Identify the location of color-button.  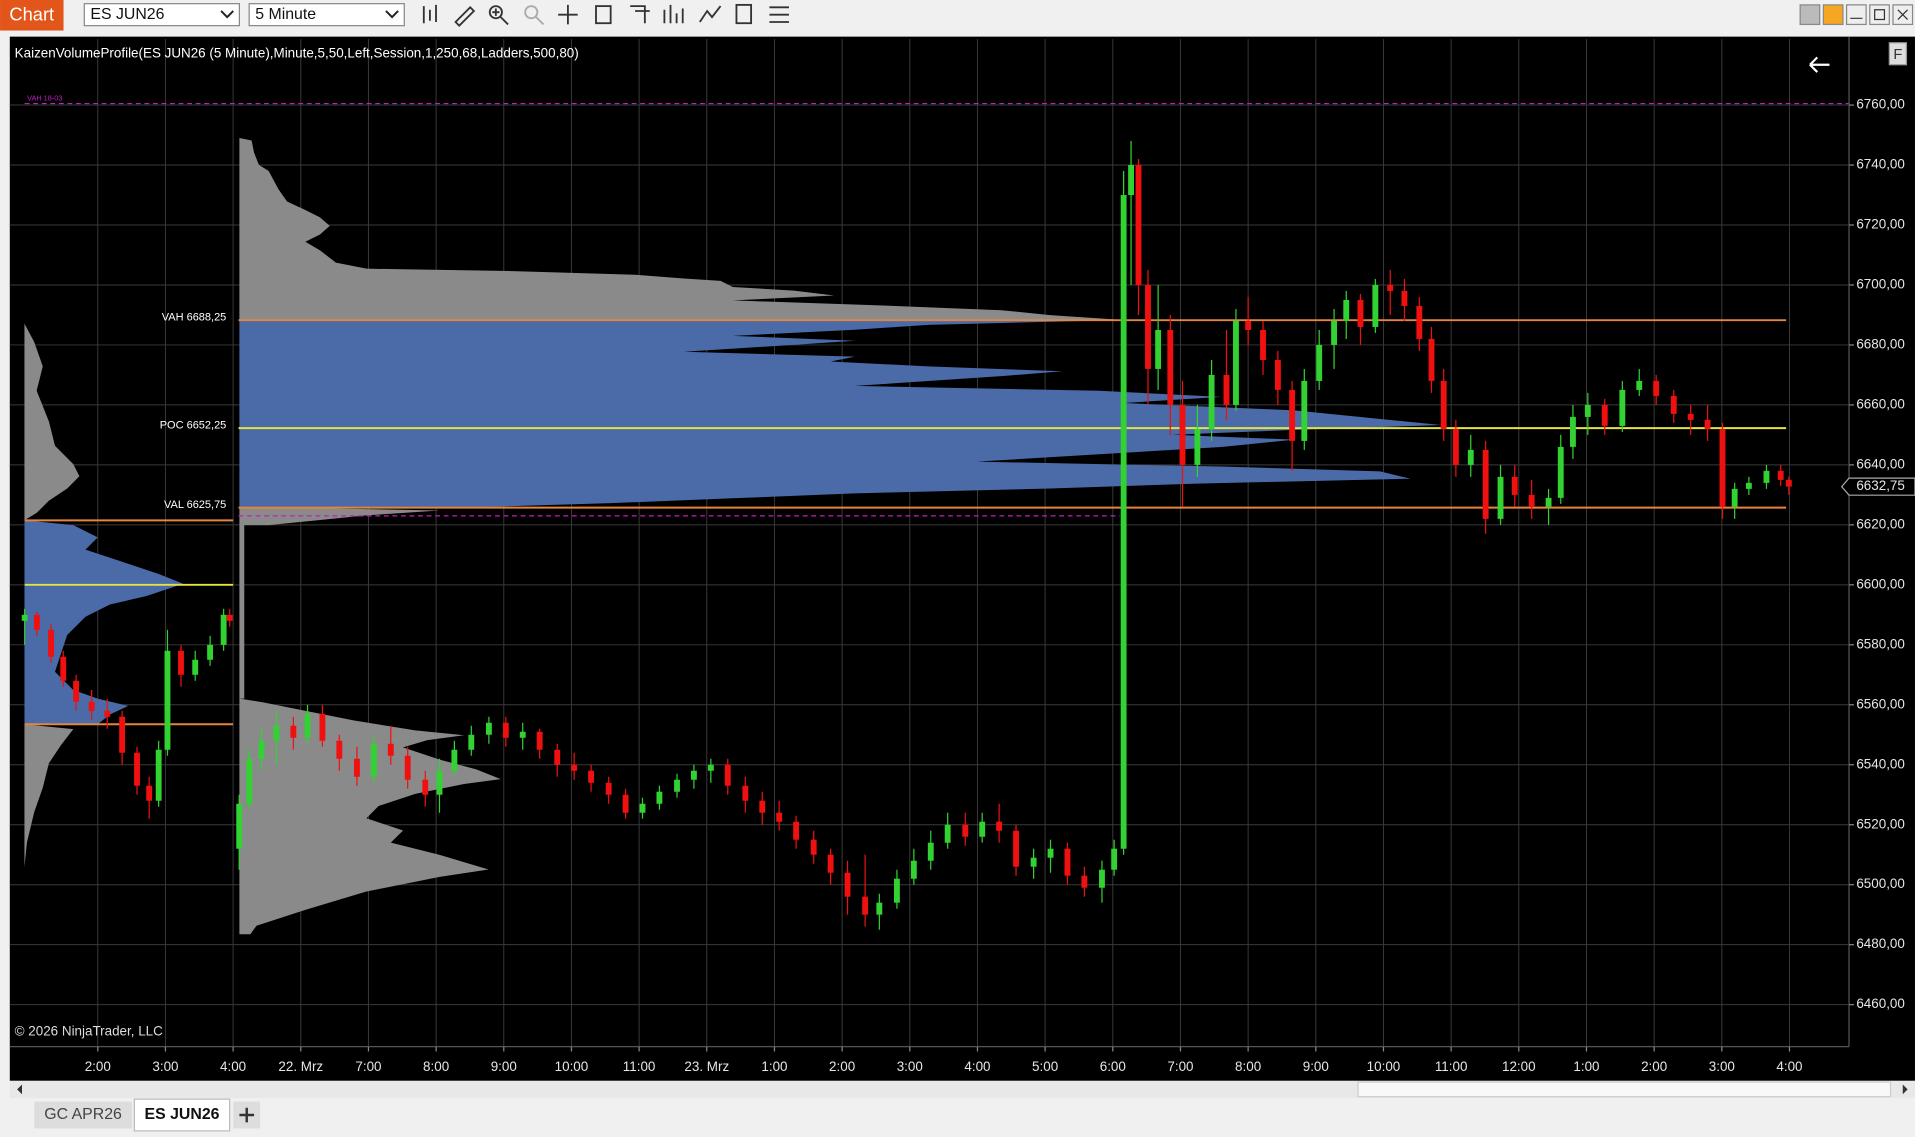
(1810, 15).